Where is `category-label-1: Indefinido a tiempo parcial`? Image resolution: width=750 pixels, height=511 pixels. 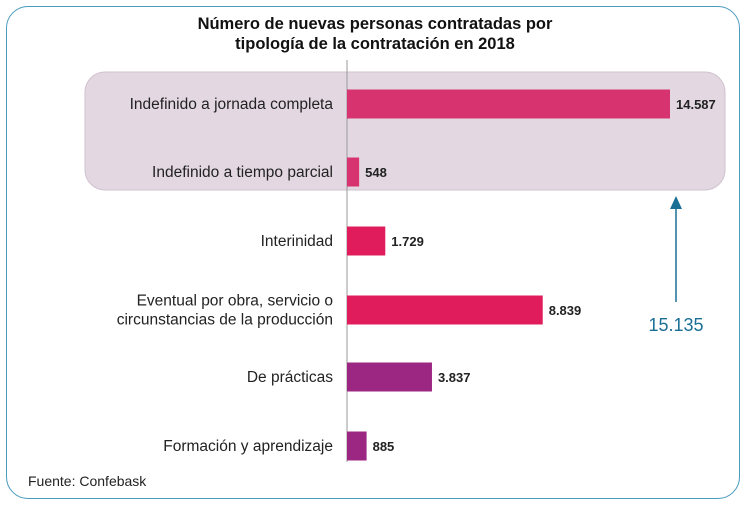
category-label-1: Indefinido a tiempo parcial is located at coordinates (242, 172).